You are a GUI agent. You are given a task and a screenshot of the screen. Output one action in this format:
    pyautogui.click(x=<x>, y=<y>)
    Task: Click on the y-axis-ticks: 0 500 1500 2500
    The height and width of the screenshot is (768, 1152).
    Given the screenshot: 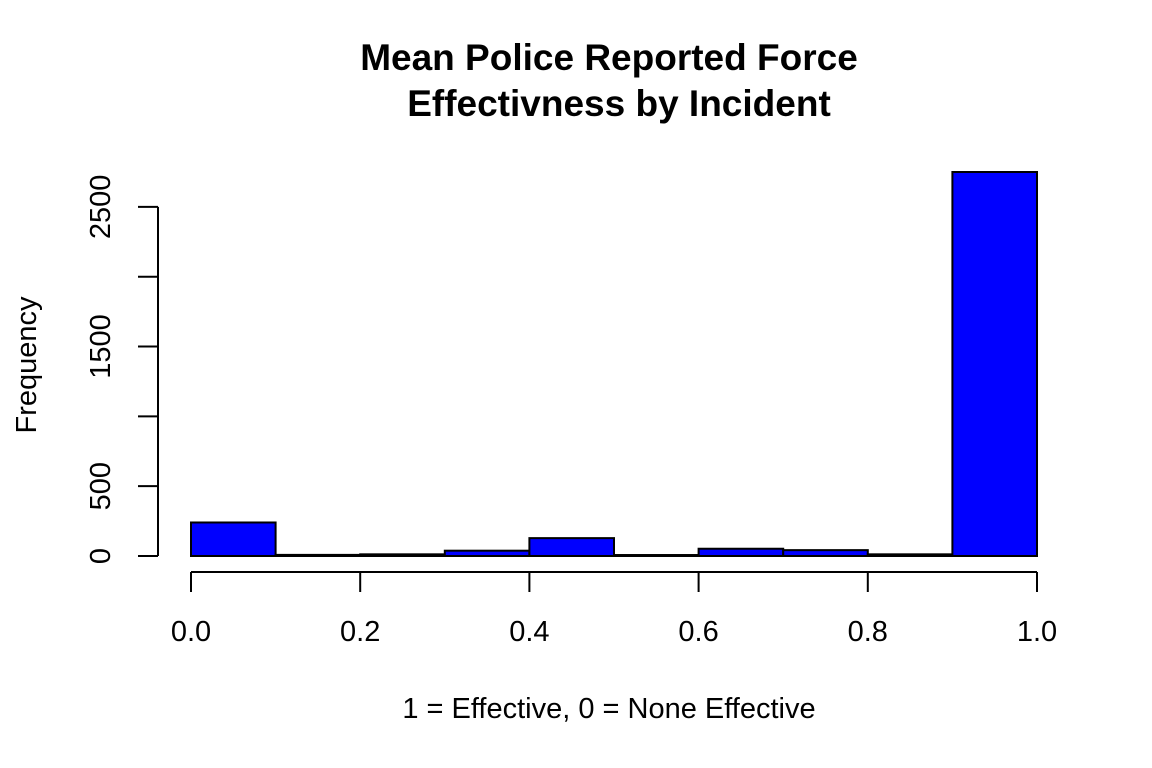 What is the action you would take?
    pyautogui.click(x=121, y=369)
    